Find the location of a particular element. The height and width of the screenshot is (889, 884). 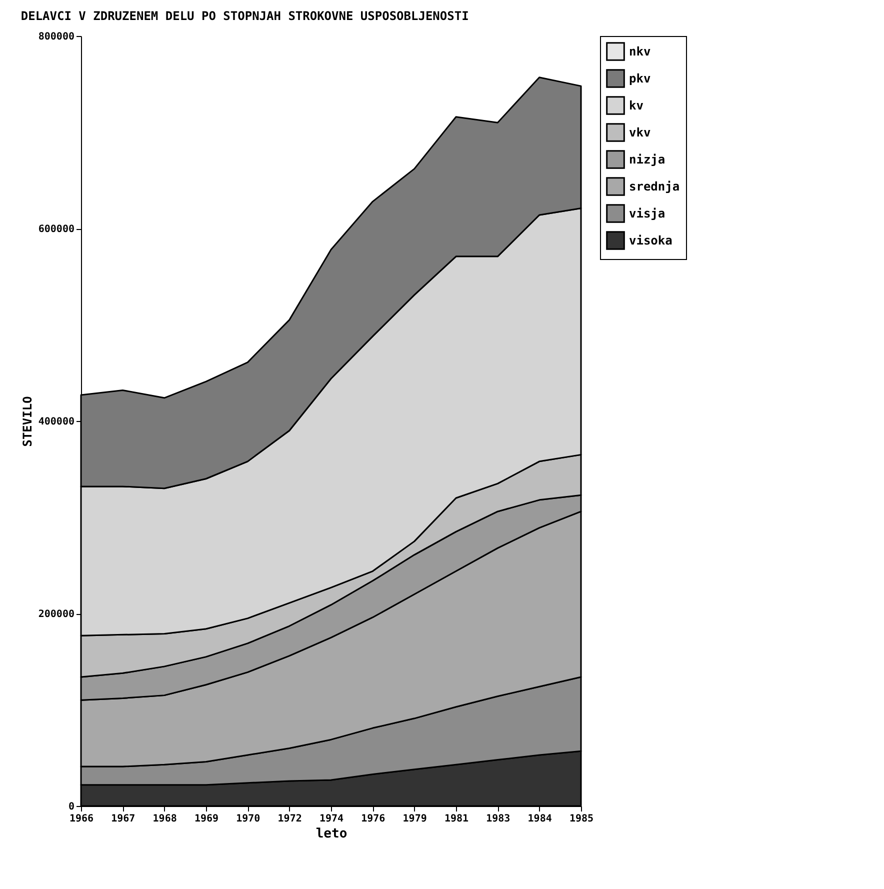

y-tick-label: 0 is located at coordinates (71, 807).